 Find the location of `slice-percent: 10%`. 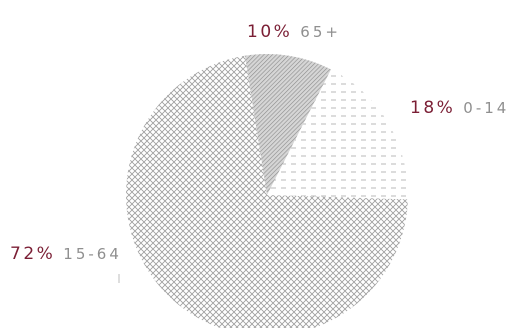

slice-percent: 10% is located at coordinates (269, 32).